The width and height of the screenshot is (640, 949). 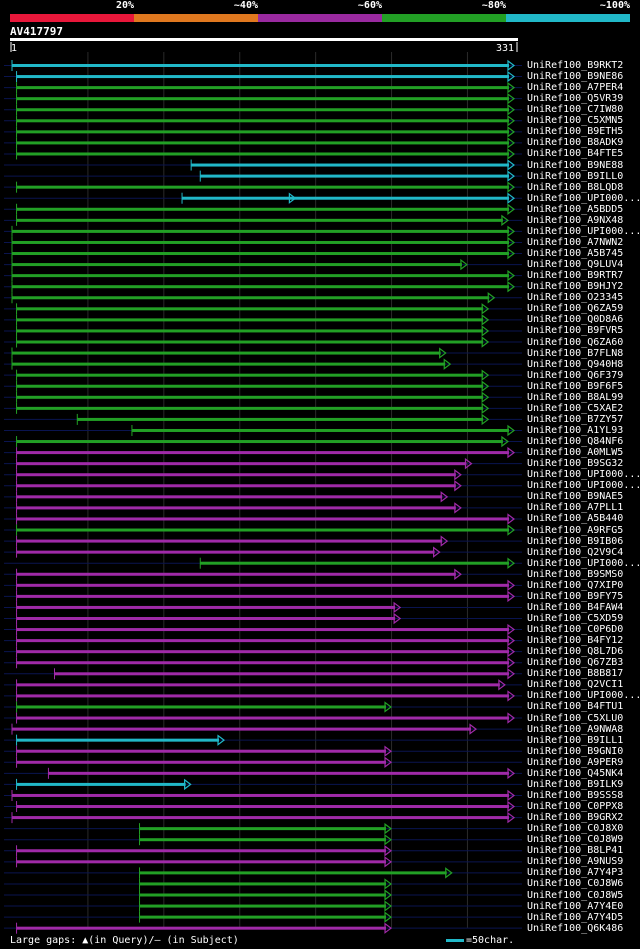 I want to click on hit-label: UniRef100_B8AL99, so click(x=575, y=397).